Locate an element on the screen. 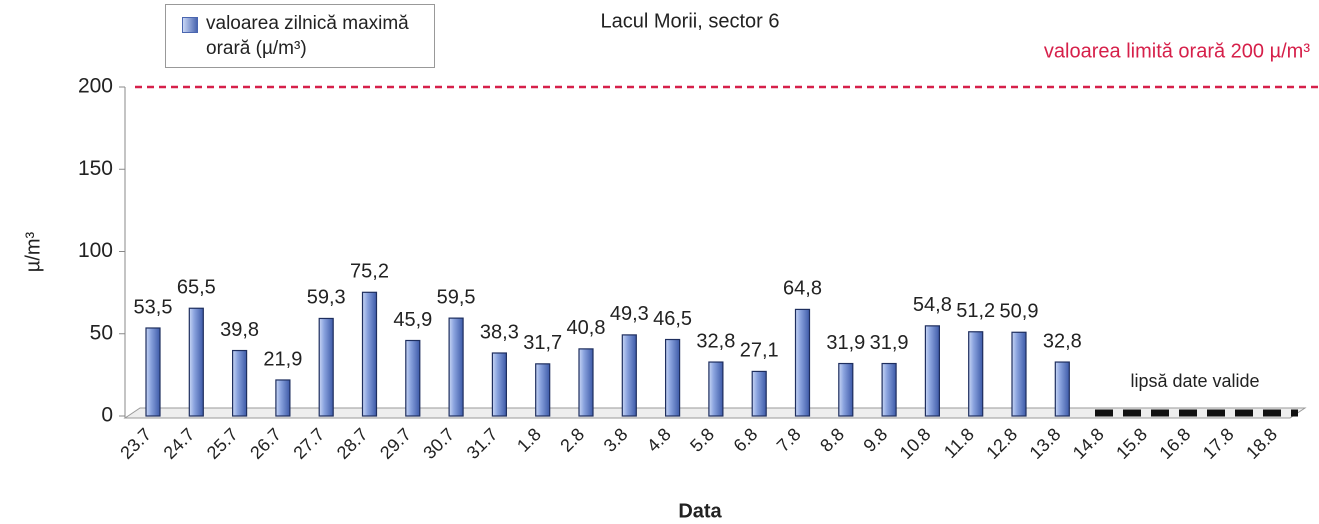 The image size is (1319, 524). data-label: 21,9 is located at coordinates (282, 359).